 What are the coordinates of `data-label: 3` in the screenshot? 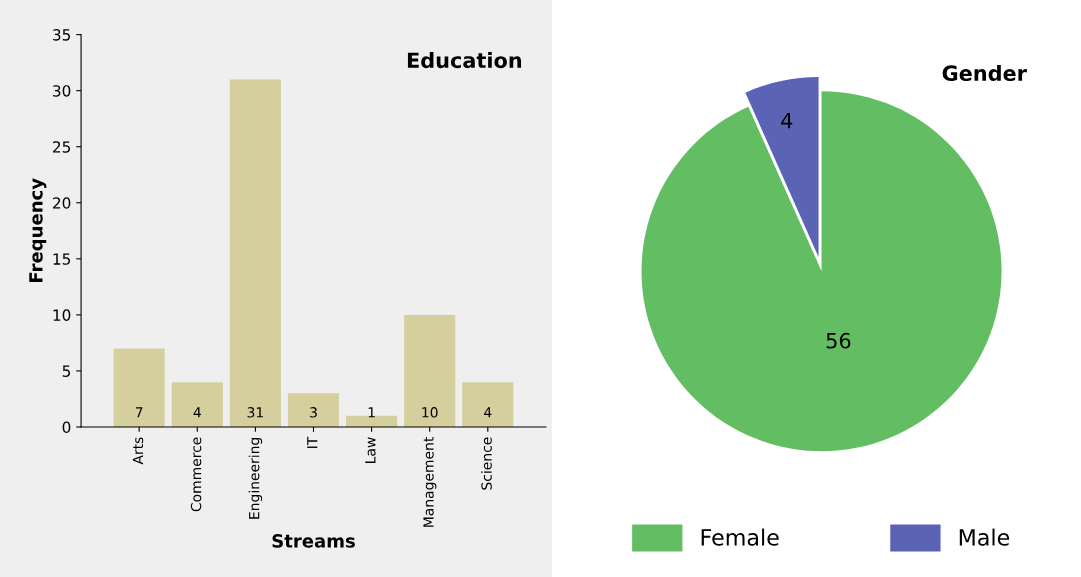 It's located at (313, 412).